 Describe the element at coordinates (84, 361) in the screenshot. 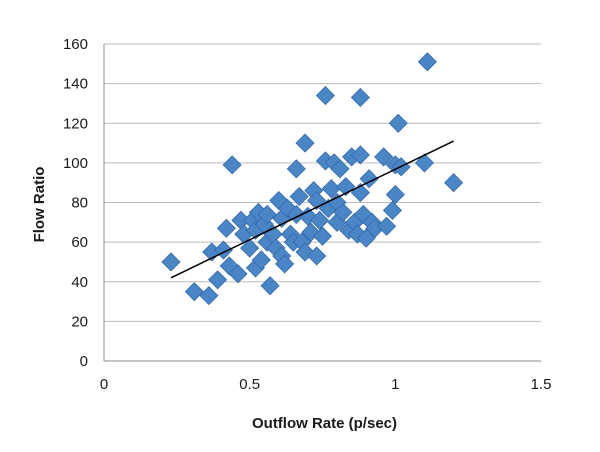

I see `y-tick-label-0: 0` at that location.